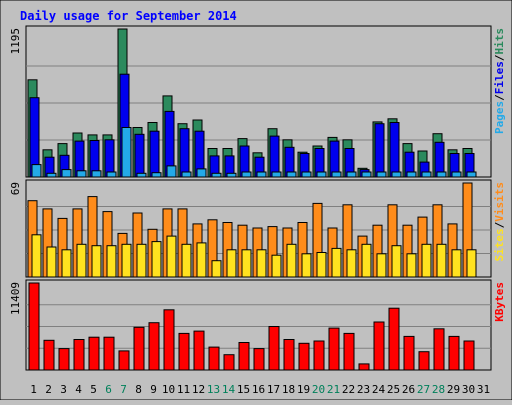 Image resolution: width=512 pixels, height=405 pixels. What do you see at coordinates (128, 16) in the screenshot?
I see `chart-title: Daily usage for September 2014` at bounding box center [128, 16].